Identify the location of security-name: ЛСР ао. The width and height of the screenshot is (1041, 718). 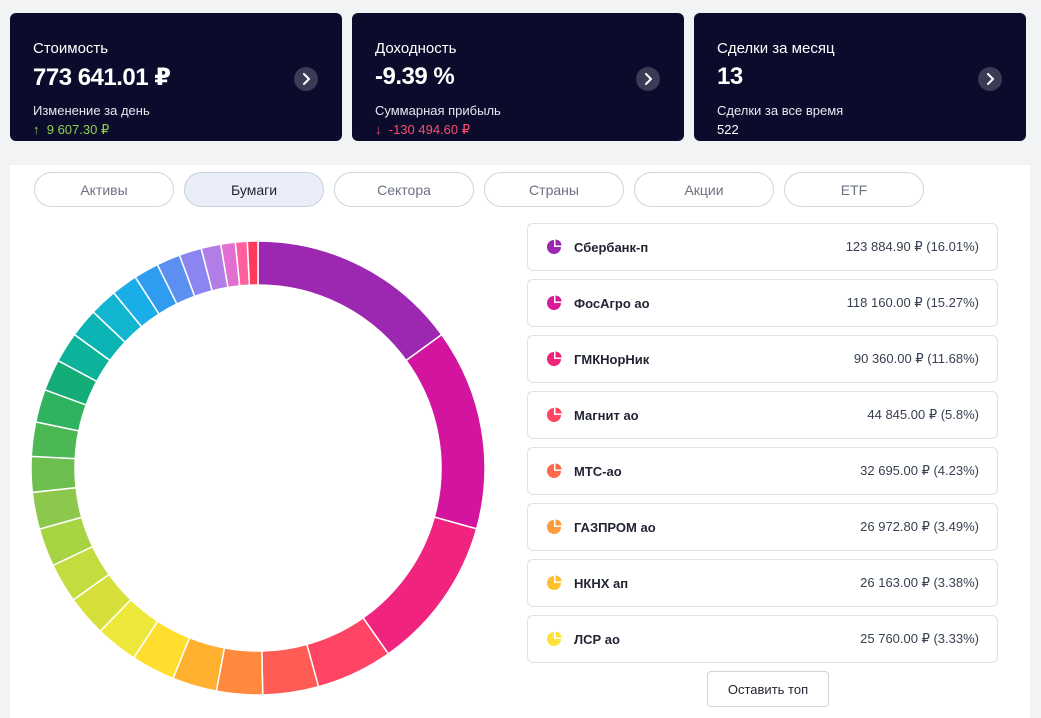
(597, 639).